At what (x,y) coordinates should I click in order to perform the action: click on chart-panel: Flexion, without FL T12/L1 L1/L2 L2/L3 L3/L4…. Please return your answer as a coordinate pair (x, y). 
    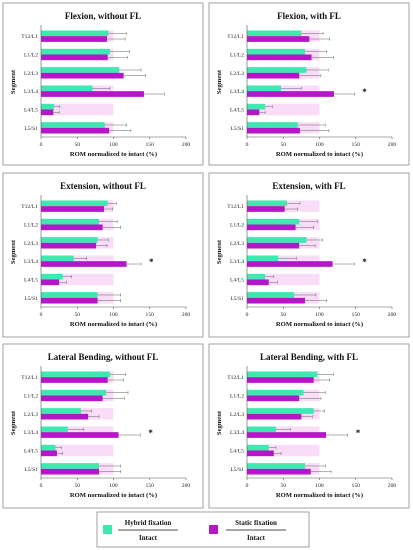
    Looking at the image, I should click on (103, 84).